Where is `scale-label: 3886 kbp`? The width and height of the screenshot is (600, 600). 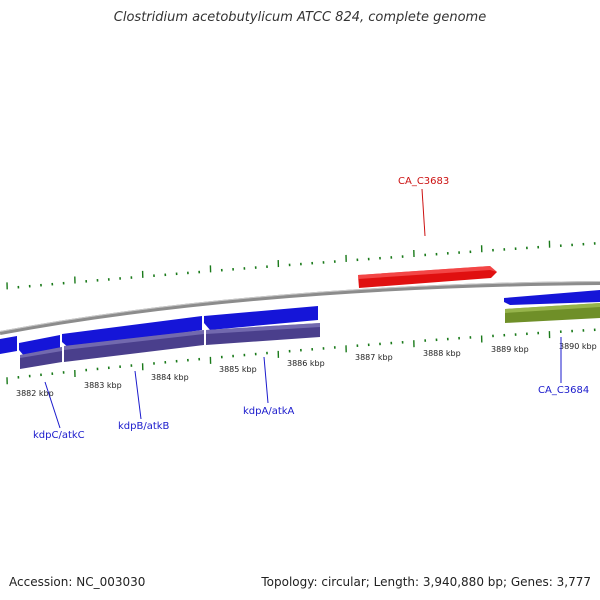 scale-label: 3886 kbp is located at coordinates (306, 363).